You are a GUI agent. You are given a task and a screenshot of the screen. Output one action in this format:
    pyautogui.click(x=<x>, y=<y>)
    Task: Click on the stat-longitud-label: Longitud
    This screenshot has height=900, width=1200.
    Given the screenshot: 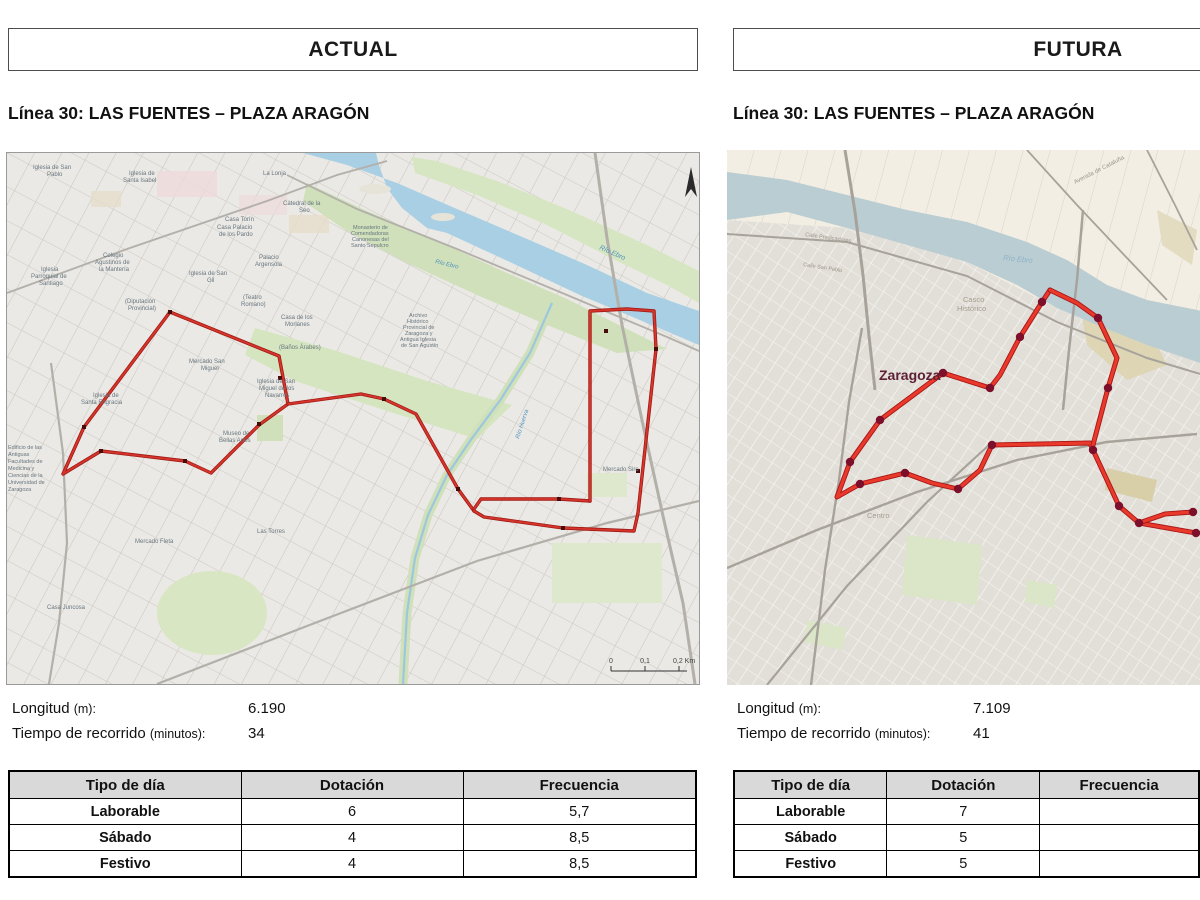 What is the action you would take?
    pyautogui.click(x=41, y=708)
    